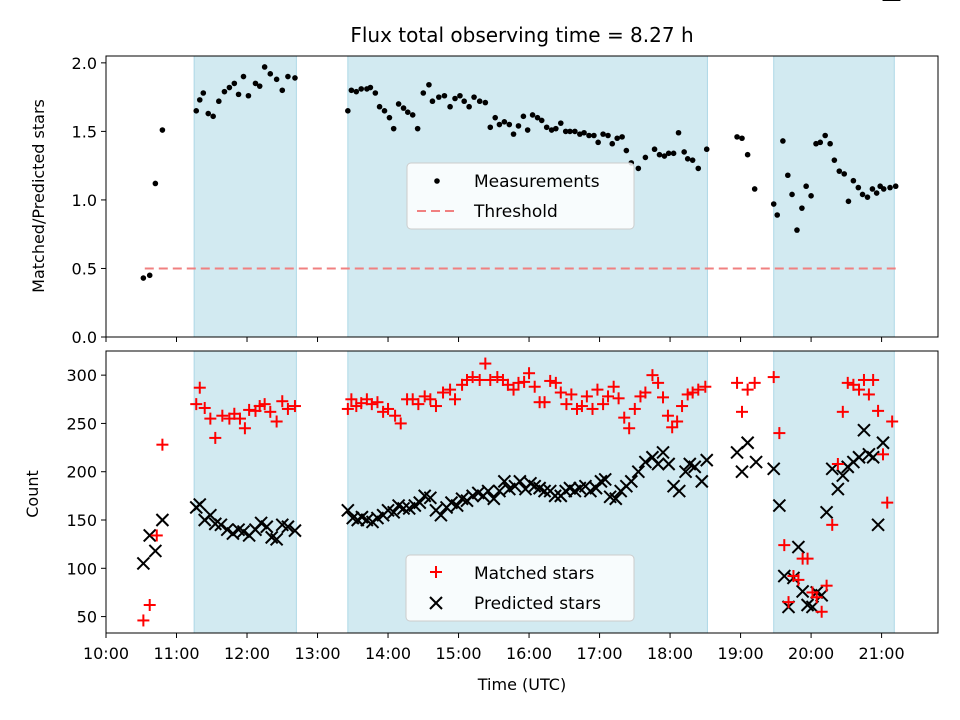 This screenshot has width=960, height=720. I want to click on y-tick-label: 50, so click(87, 617).